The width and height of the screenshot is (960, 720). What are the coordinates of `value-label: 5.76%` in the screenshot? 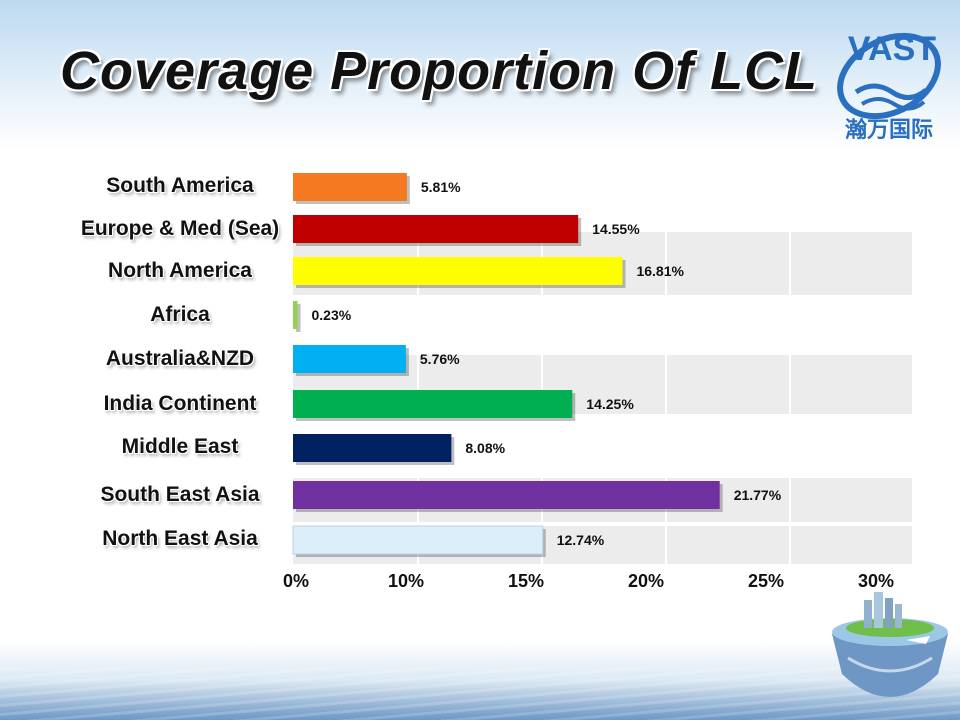 It's located at (440, 359).